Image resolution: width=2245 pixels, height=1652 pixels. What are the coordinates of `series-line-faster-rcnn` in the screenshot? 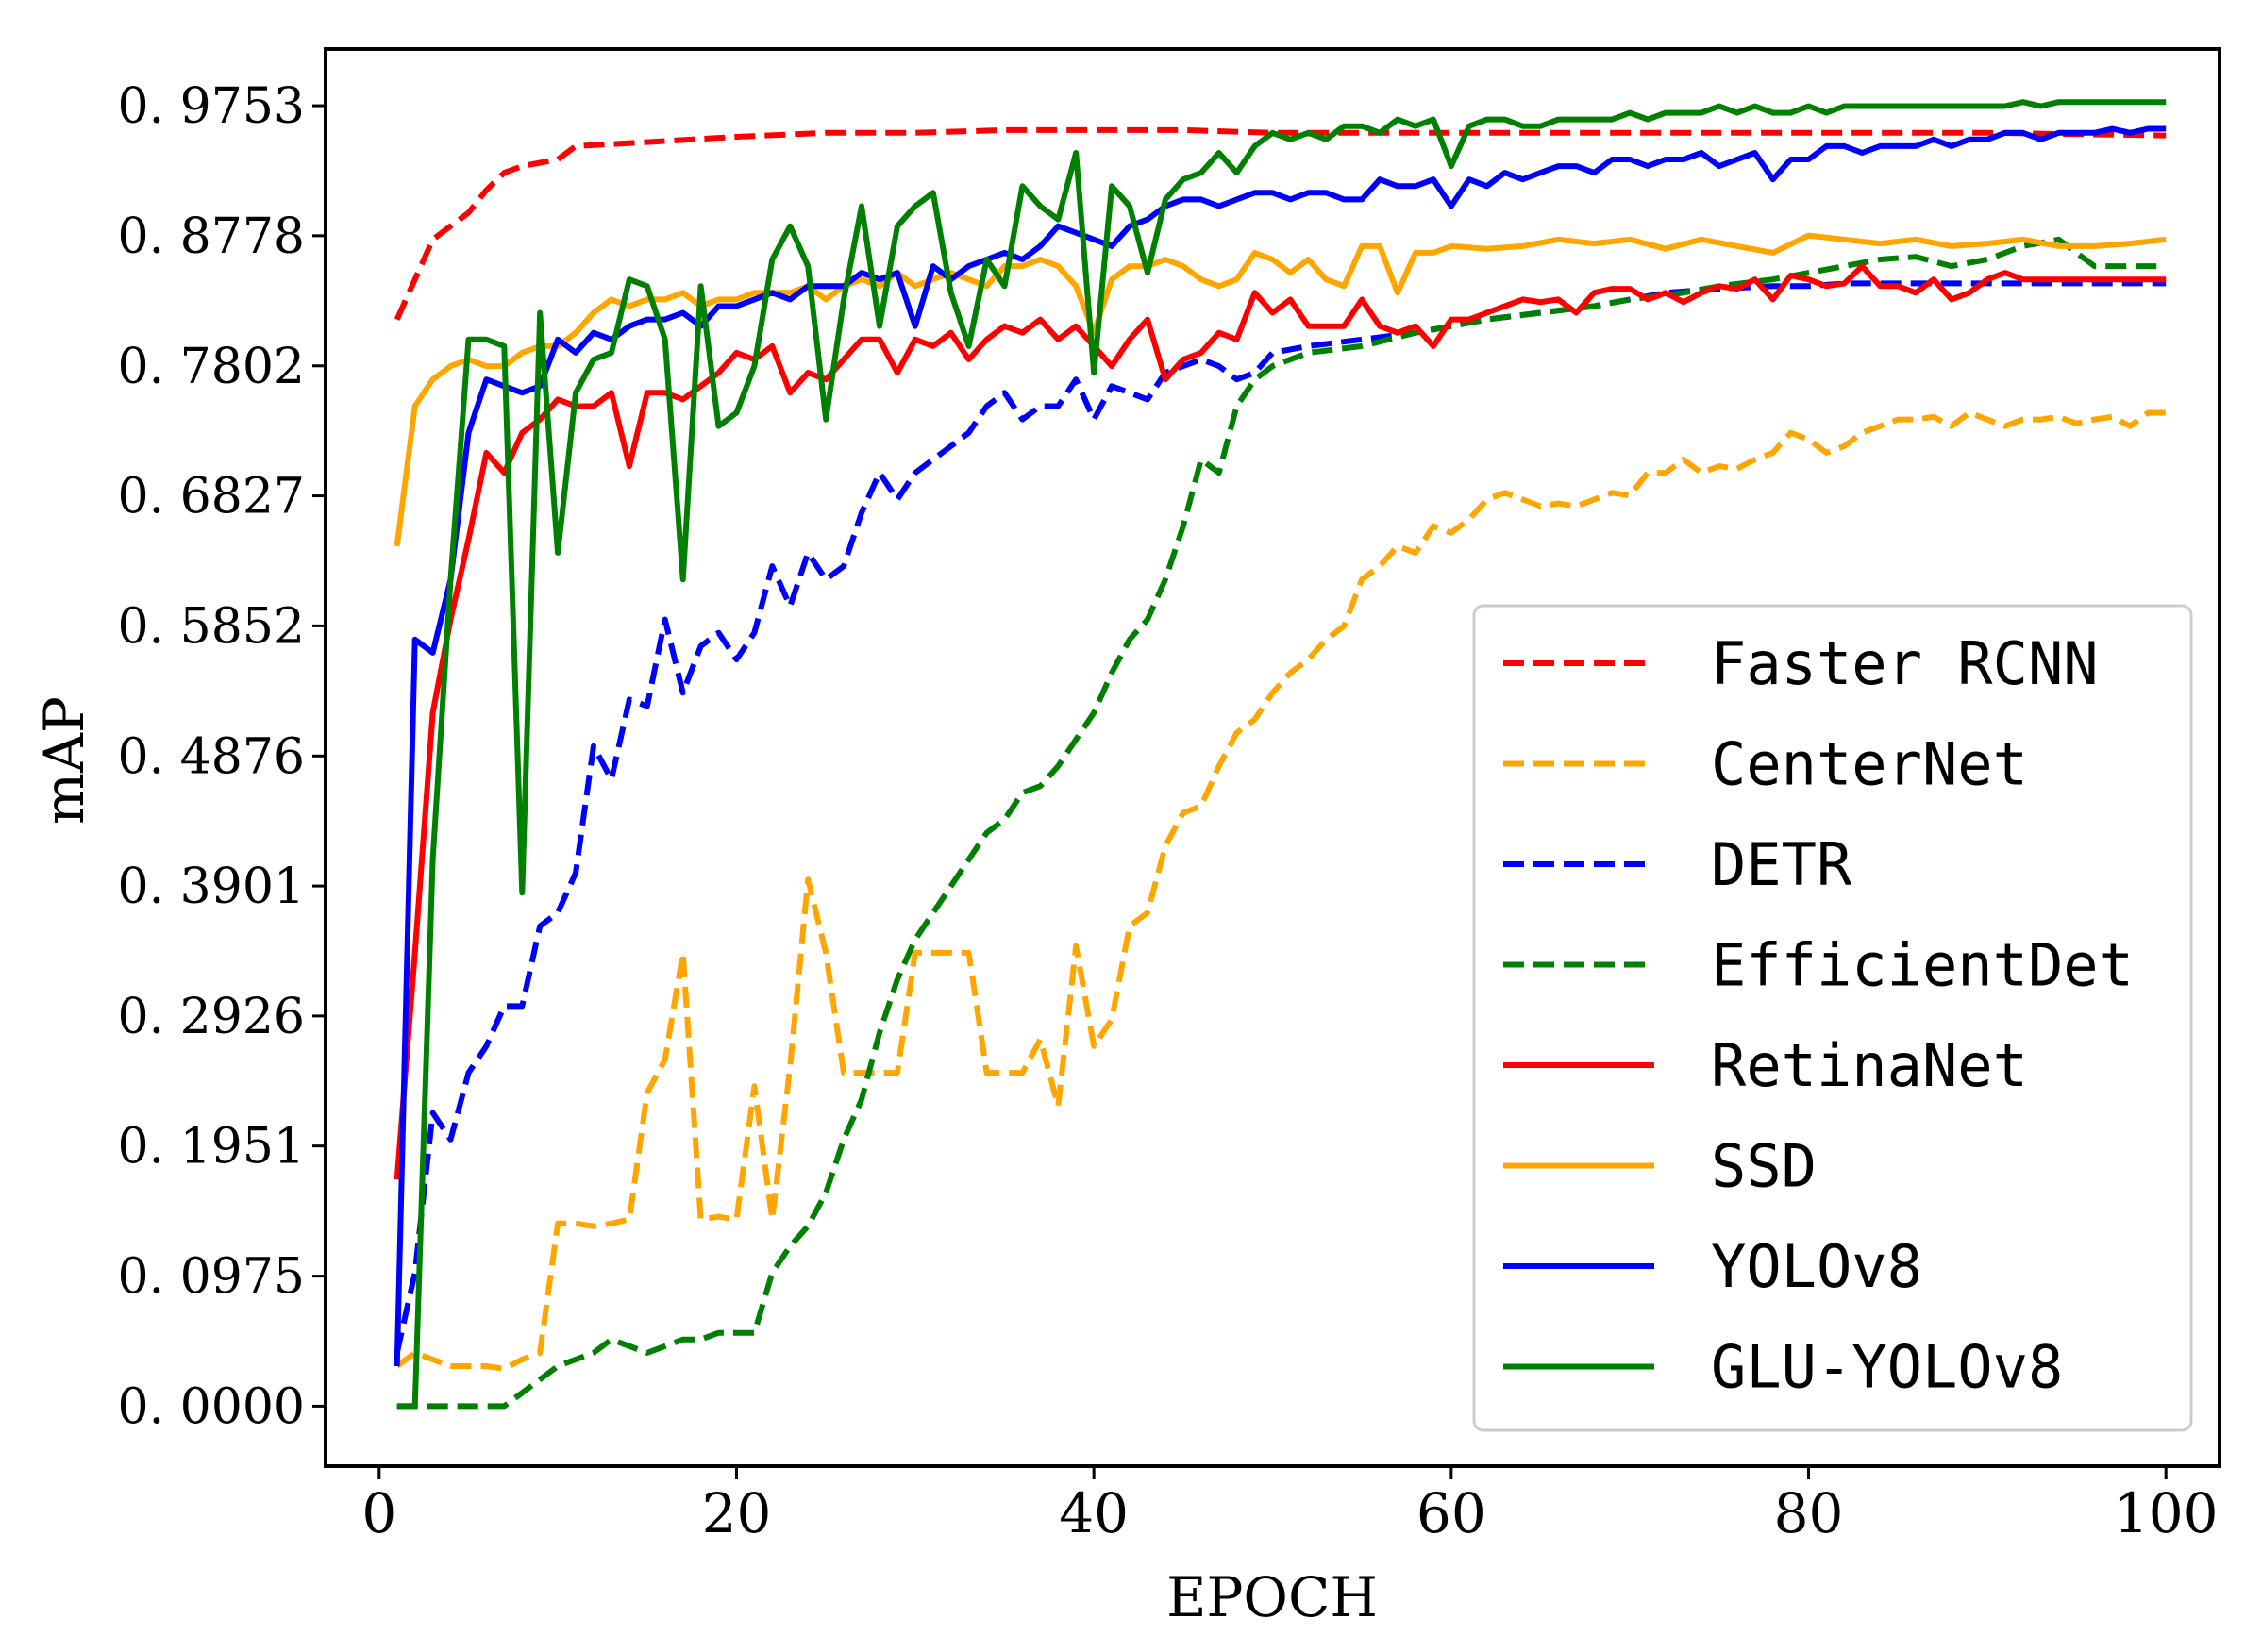 It's located at (1280, 223).